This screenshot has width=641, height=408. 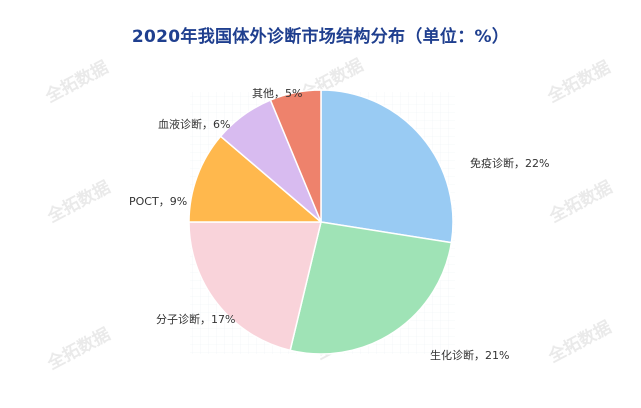 What do you see at coordinates (195, 319) in the screenshot?
I see `slice-label-2: 分子诊断，17%` at bounding box center [195, 319].